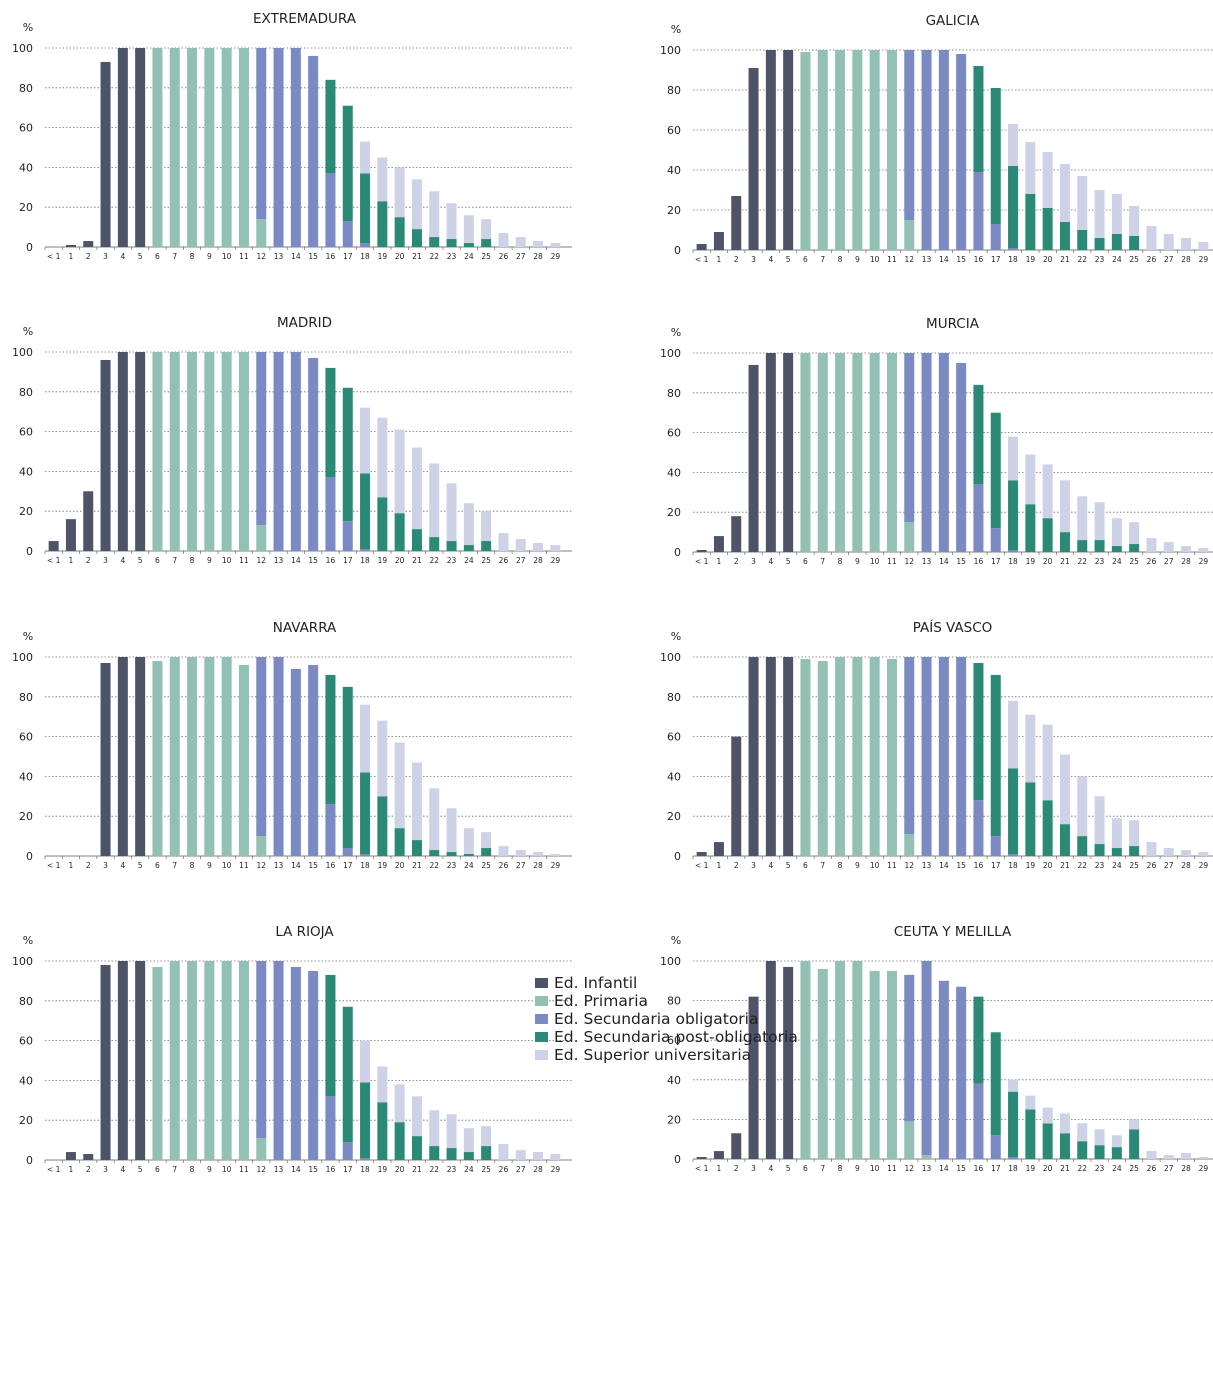 The height and width of the screenshot is (1391, 1213). What do you see at coordinates (538, 256) in the screenshot?
I see `x-tick-label: 28` at bounding box center [538, 256].